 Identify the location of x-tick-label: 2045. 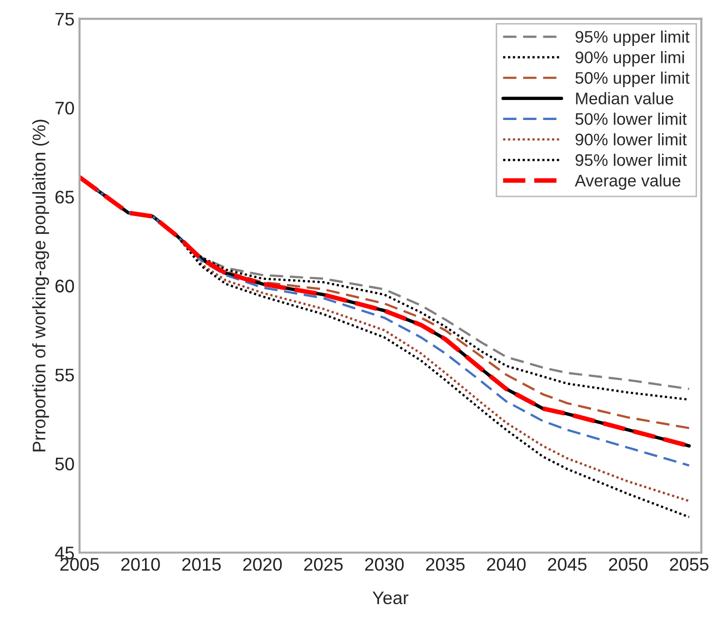
(567, 564).